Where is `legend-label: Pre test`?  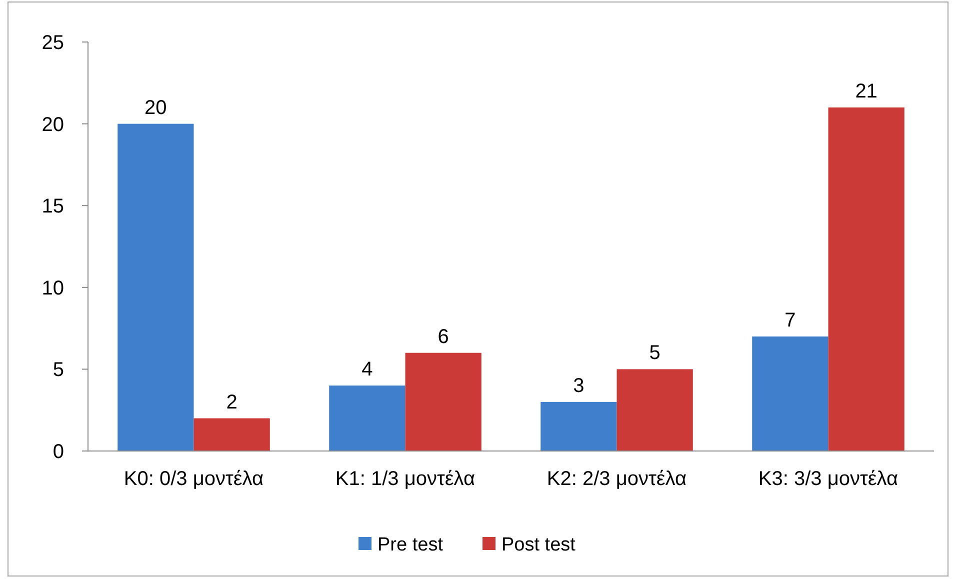 legend-label: Pre test is located at coordinates (411, 545).